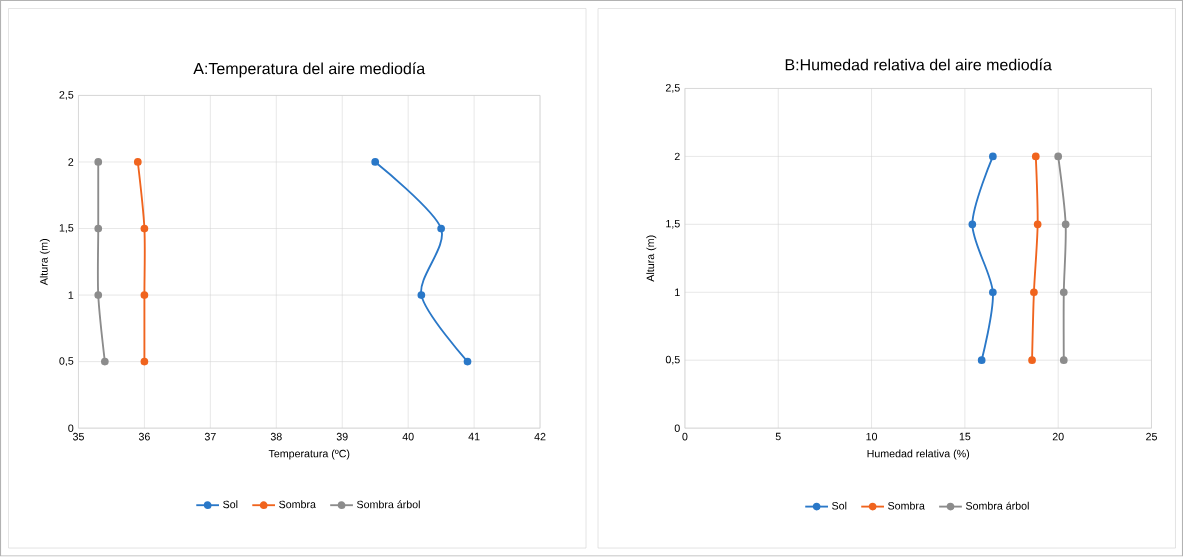 The width and height of the screenshot is (1183, 557). I want to click on x-tick-label: 35, so click(78, 437).